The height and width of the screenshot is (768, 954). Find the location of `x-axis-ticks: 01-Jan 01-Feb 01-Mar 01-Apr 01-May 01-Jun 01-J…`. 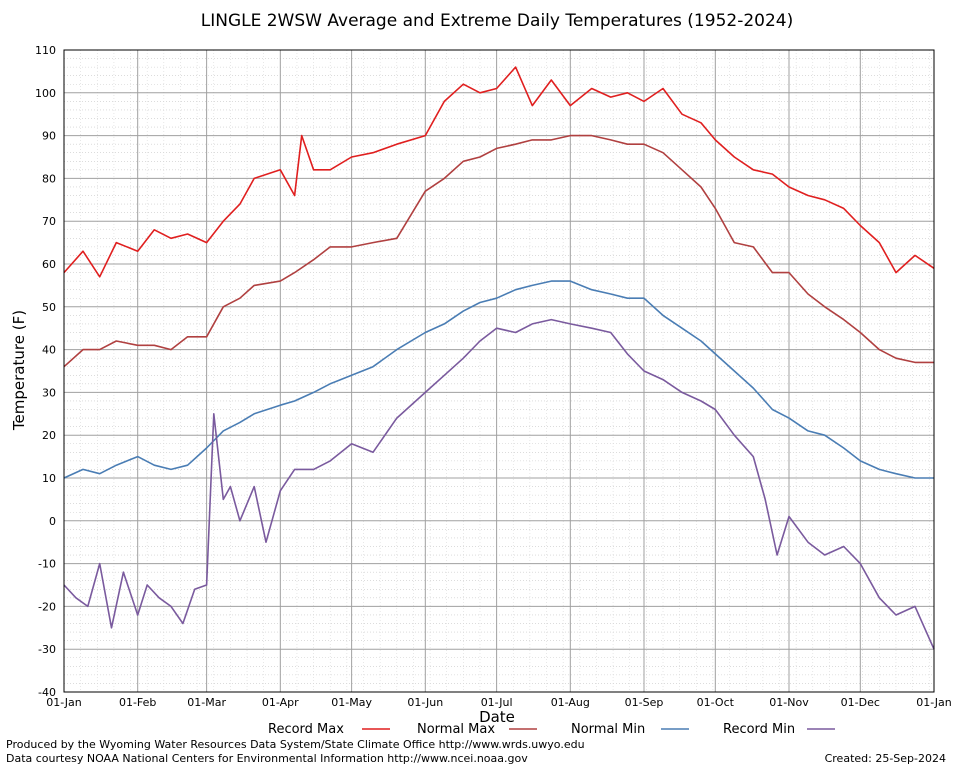

x-axis-ticks: 01-Jan 01-Feb 01-Mar 01-Apr 01-May 01-Jun 01-J… is located at coordinates (499, 702).